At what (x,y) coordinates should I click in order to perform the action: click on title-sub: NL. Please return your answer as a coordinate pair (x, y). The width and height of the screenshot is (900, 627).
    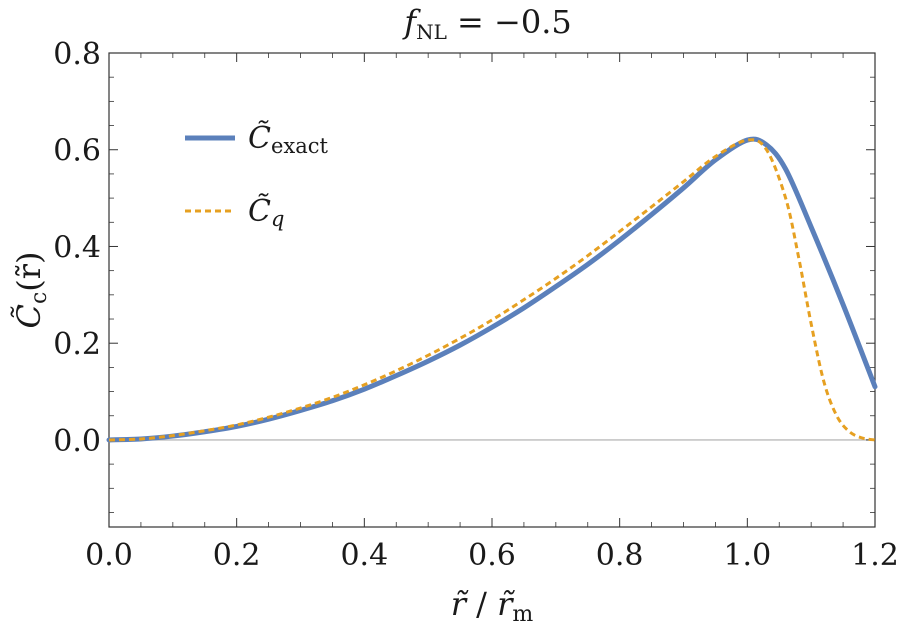
    Looking at the image, I should click on (431, 32).